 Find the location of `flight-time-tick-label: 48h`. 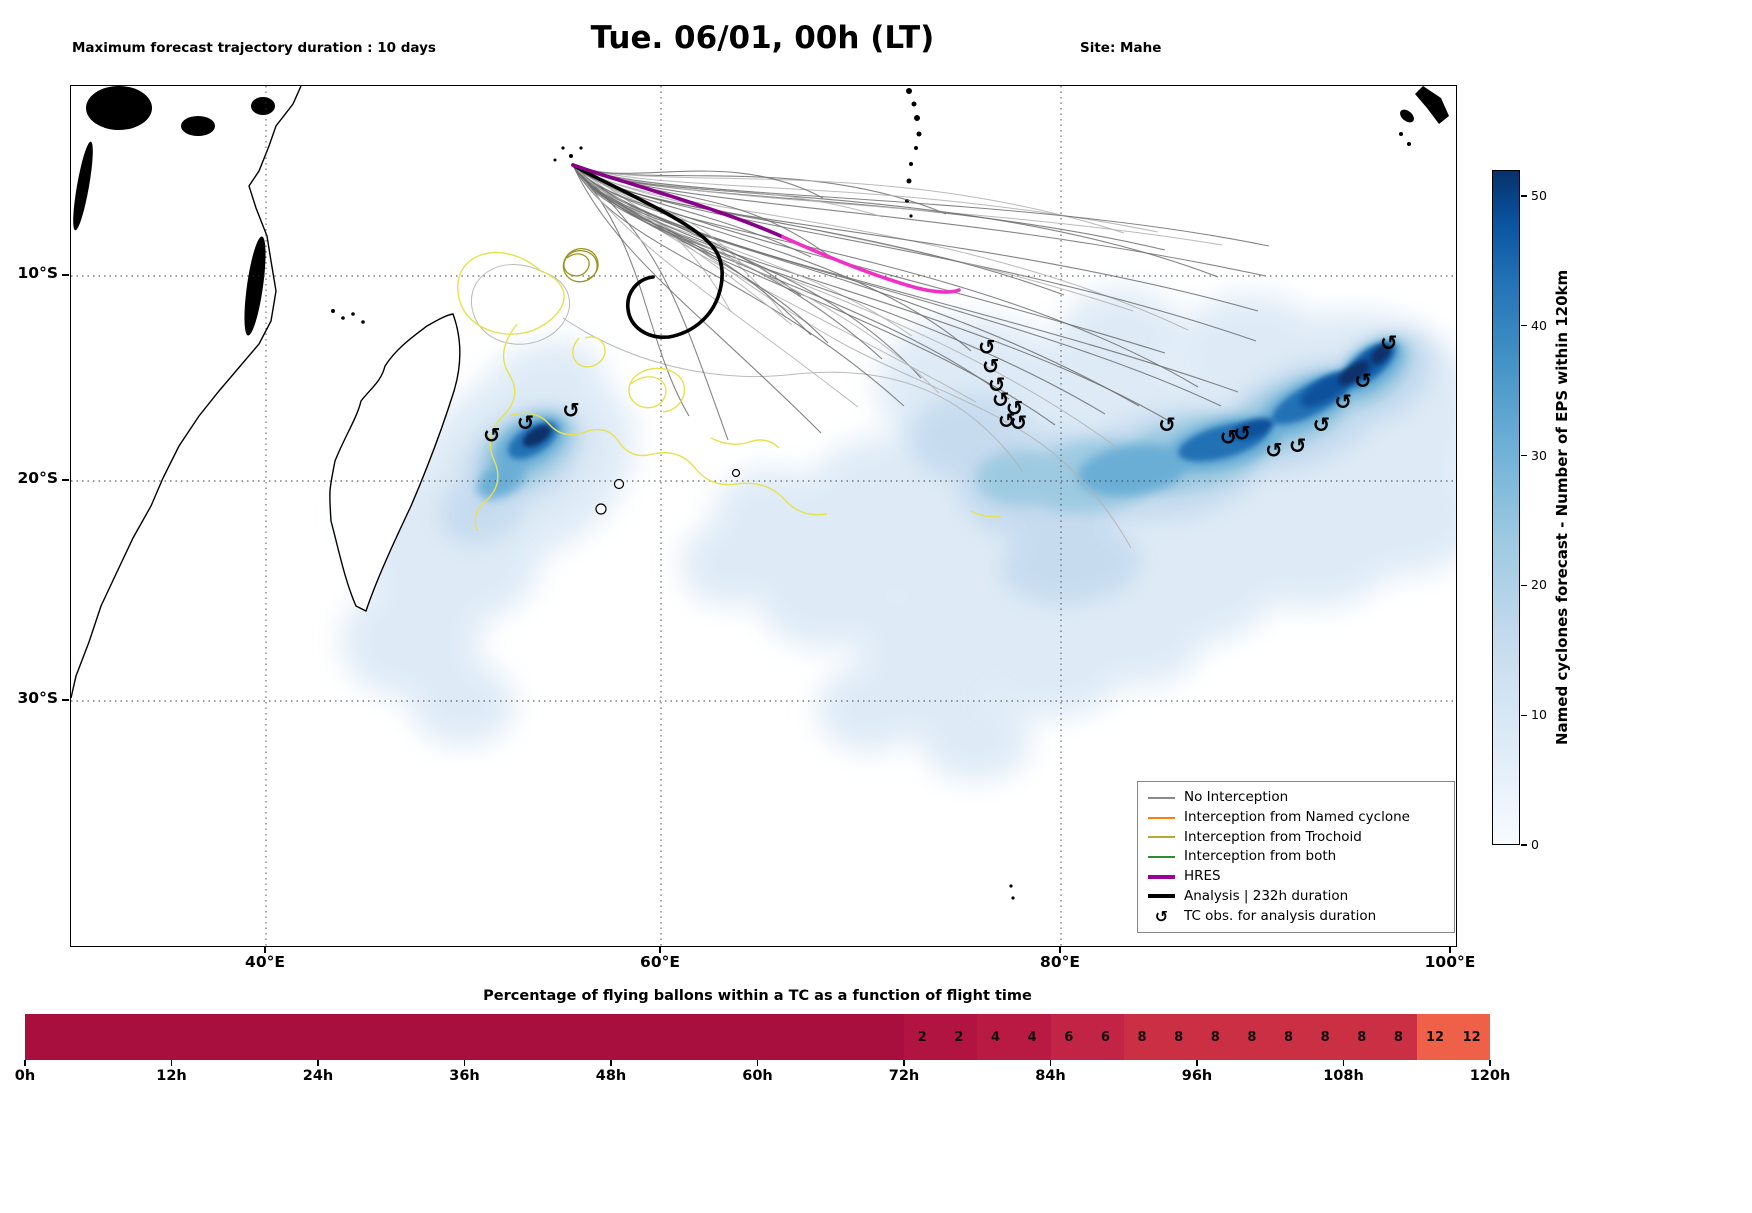

flight-time-tick-label: 48h is located at coordinates (611, 1076).